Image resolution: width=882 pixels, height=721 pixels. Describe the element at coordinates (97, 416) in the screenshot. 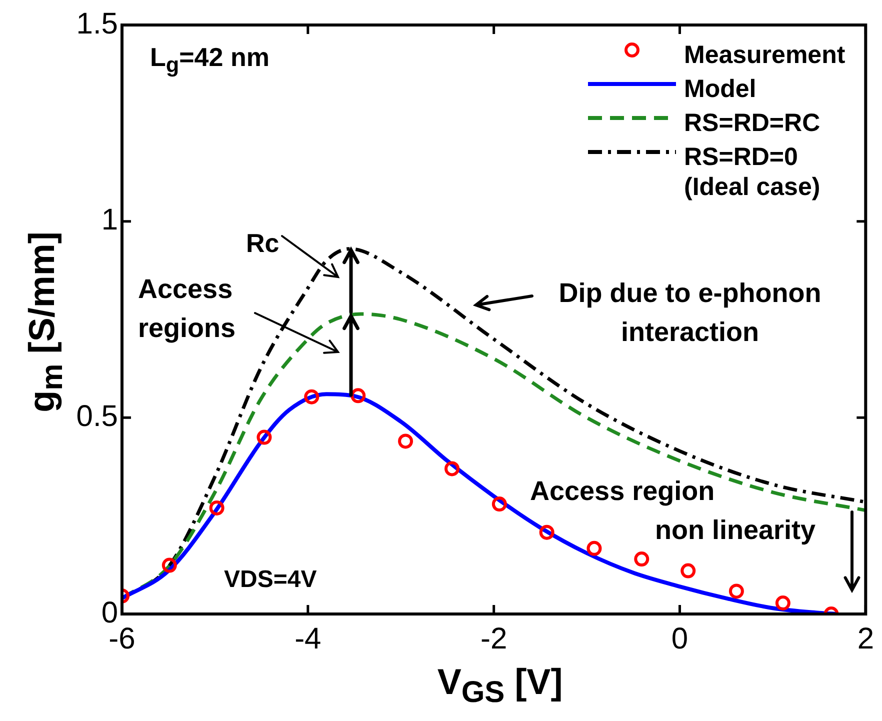

I see `y-tick-label: 0.5` at that location.